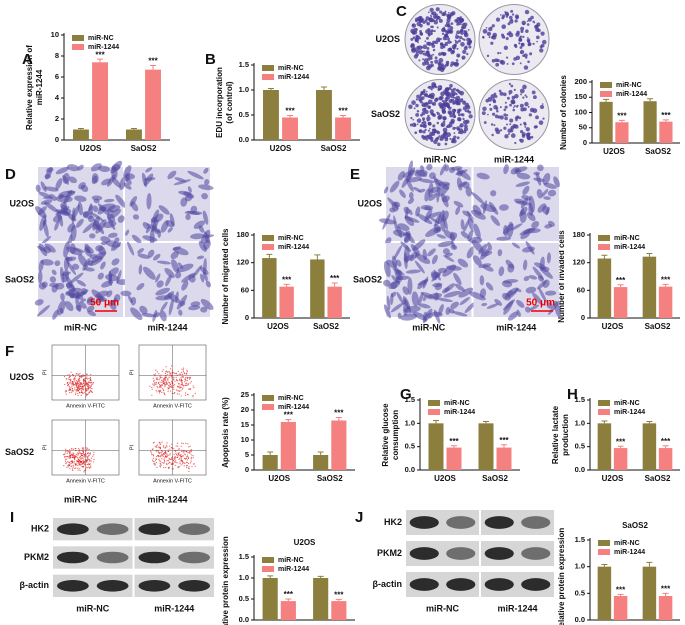 The image size is (685, 625). Describe the element at coordinates (580, 399) in the screenshot. I see `y-tick-label: 1.5` at that location.